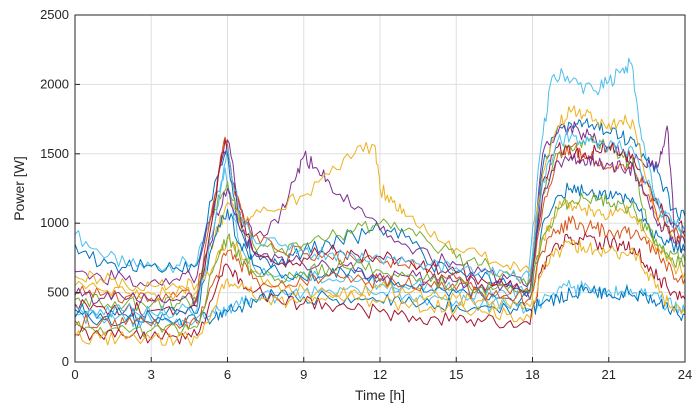 This screenshot has width=698, height=409. I want to click on y-tick-label: 2500, so click(54, 14).